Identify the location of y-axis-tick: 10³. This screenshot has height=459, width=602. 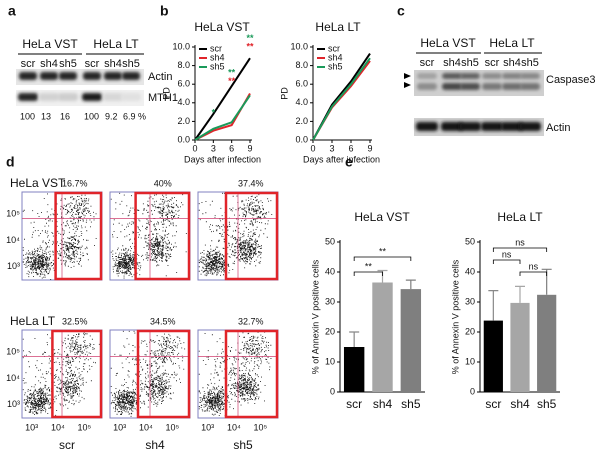
(13, 404).